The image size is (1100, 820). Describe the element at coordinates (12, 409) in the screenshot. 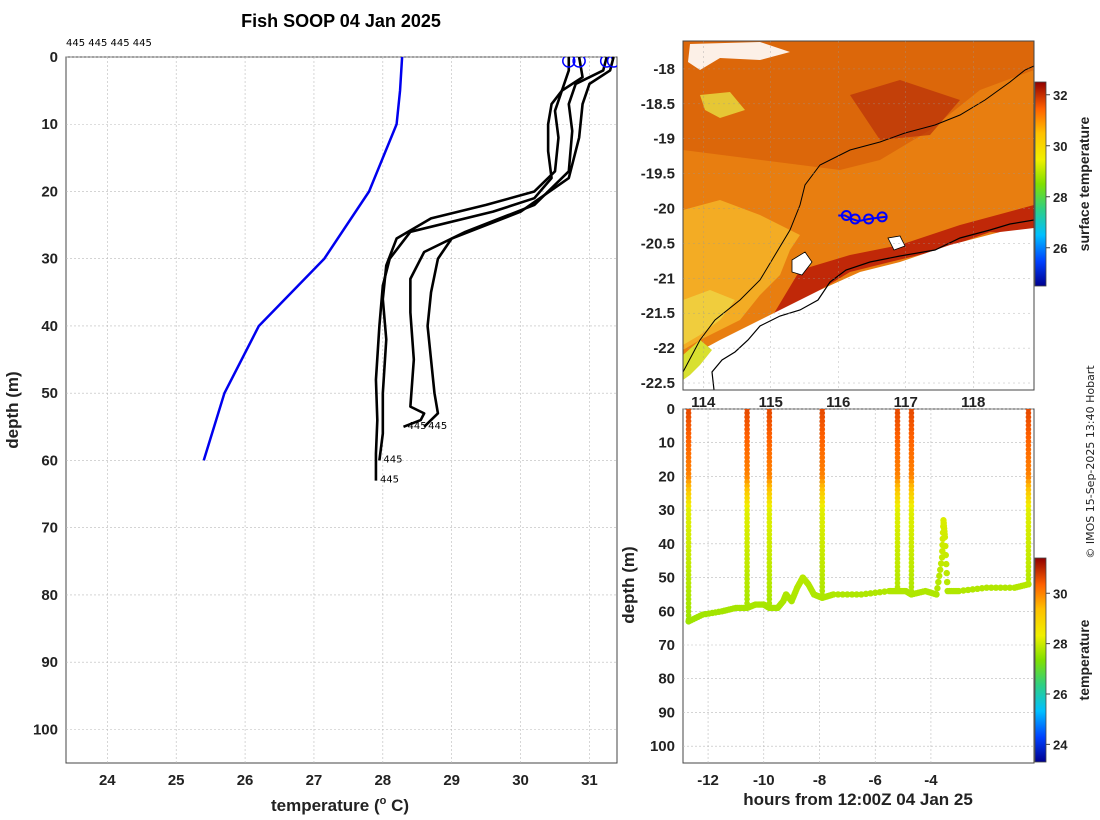

I see `profile-y-axis-label: depth (m)` at that location.